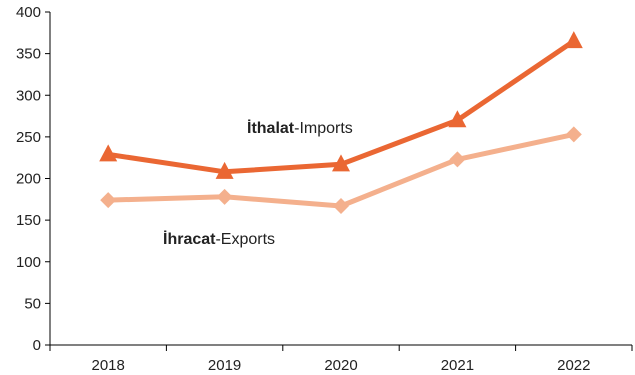  I want to click on y-tick-label: 150, so click(28, 220).